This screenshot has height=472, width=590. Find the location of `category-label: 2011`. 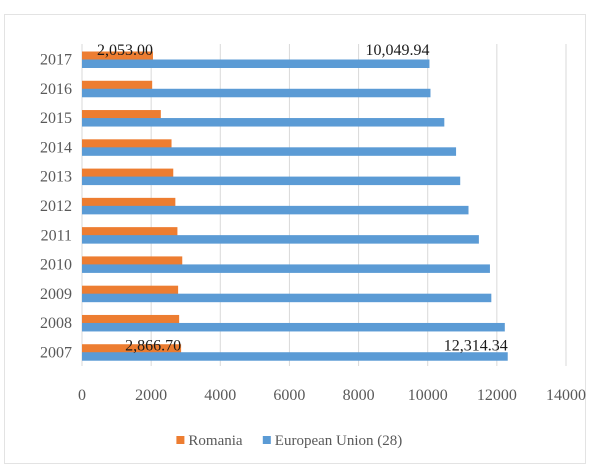

category-label: 2011 is located at coordinates (56, 235).